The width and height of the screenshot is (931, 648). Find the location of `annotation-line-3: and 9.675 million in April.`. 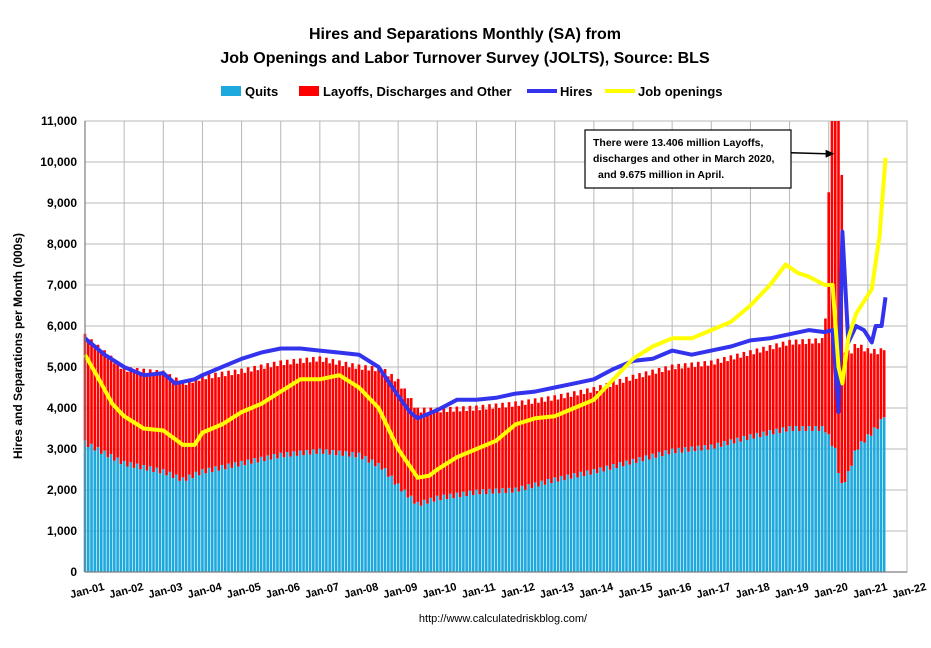

annotation-line-3: and 9.675 million in April. is located at coordinates (661, 175).